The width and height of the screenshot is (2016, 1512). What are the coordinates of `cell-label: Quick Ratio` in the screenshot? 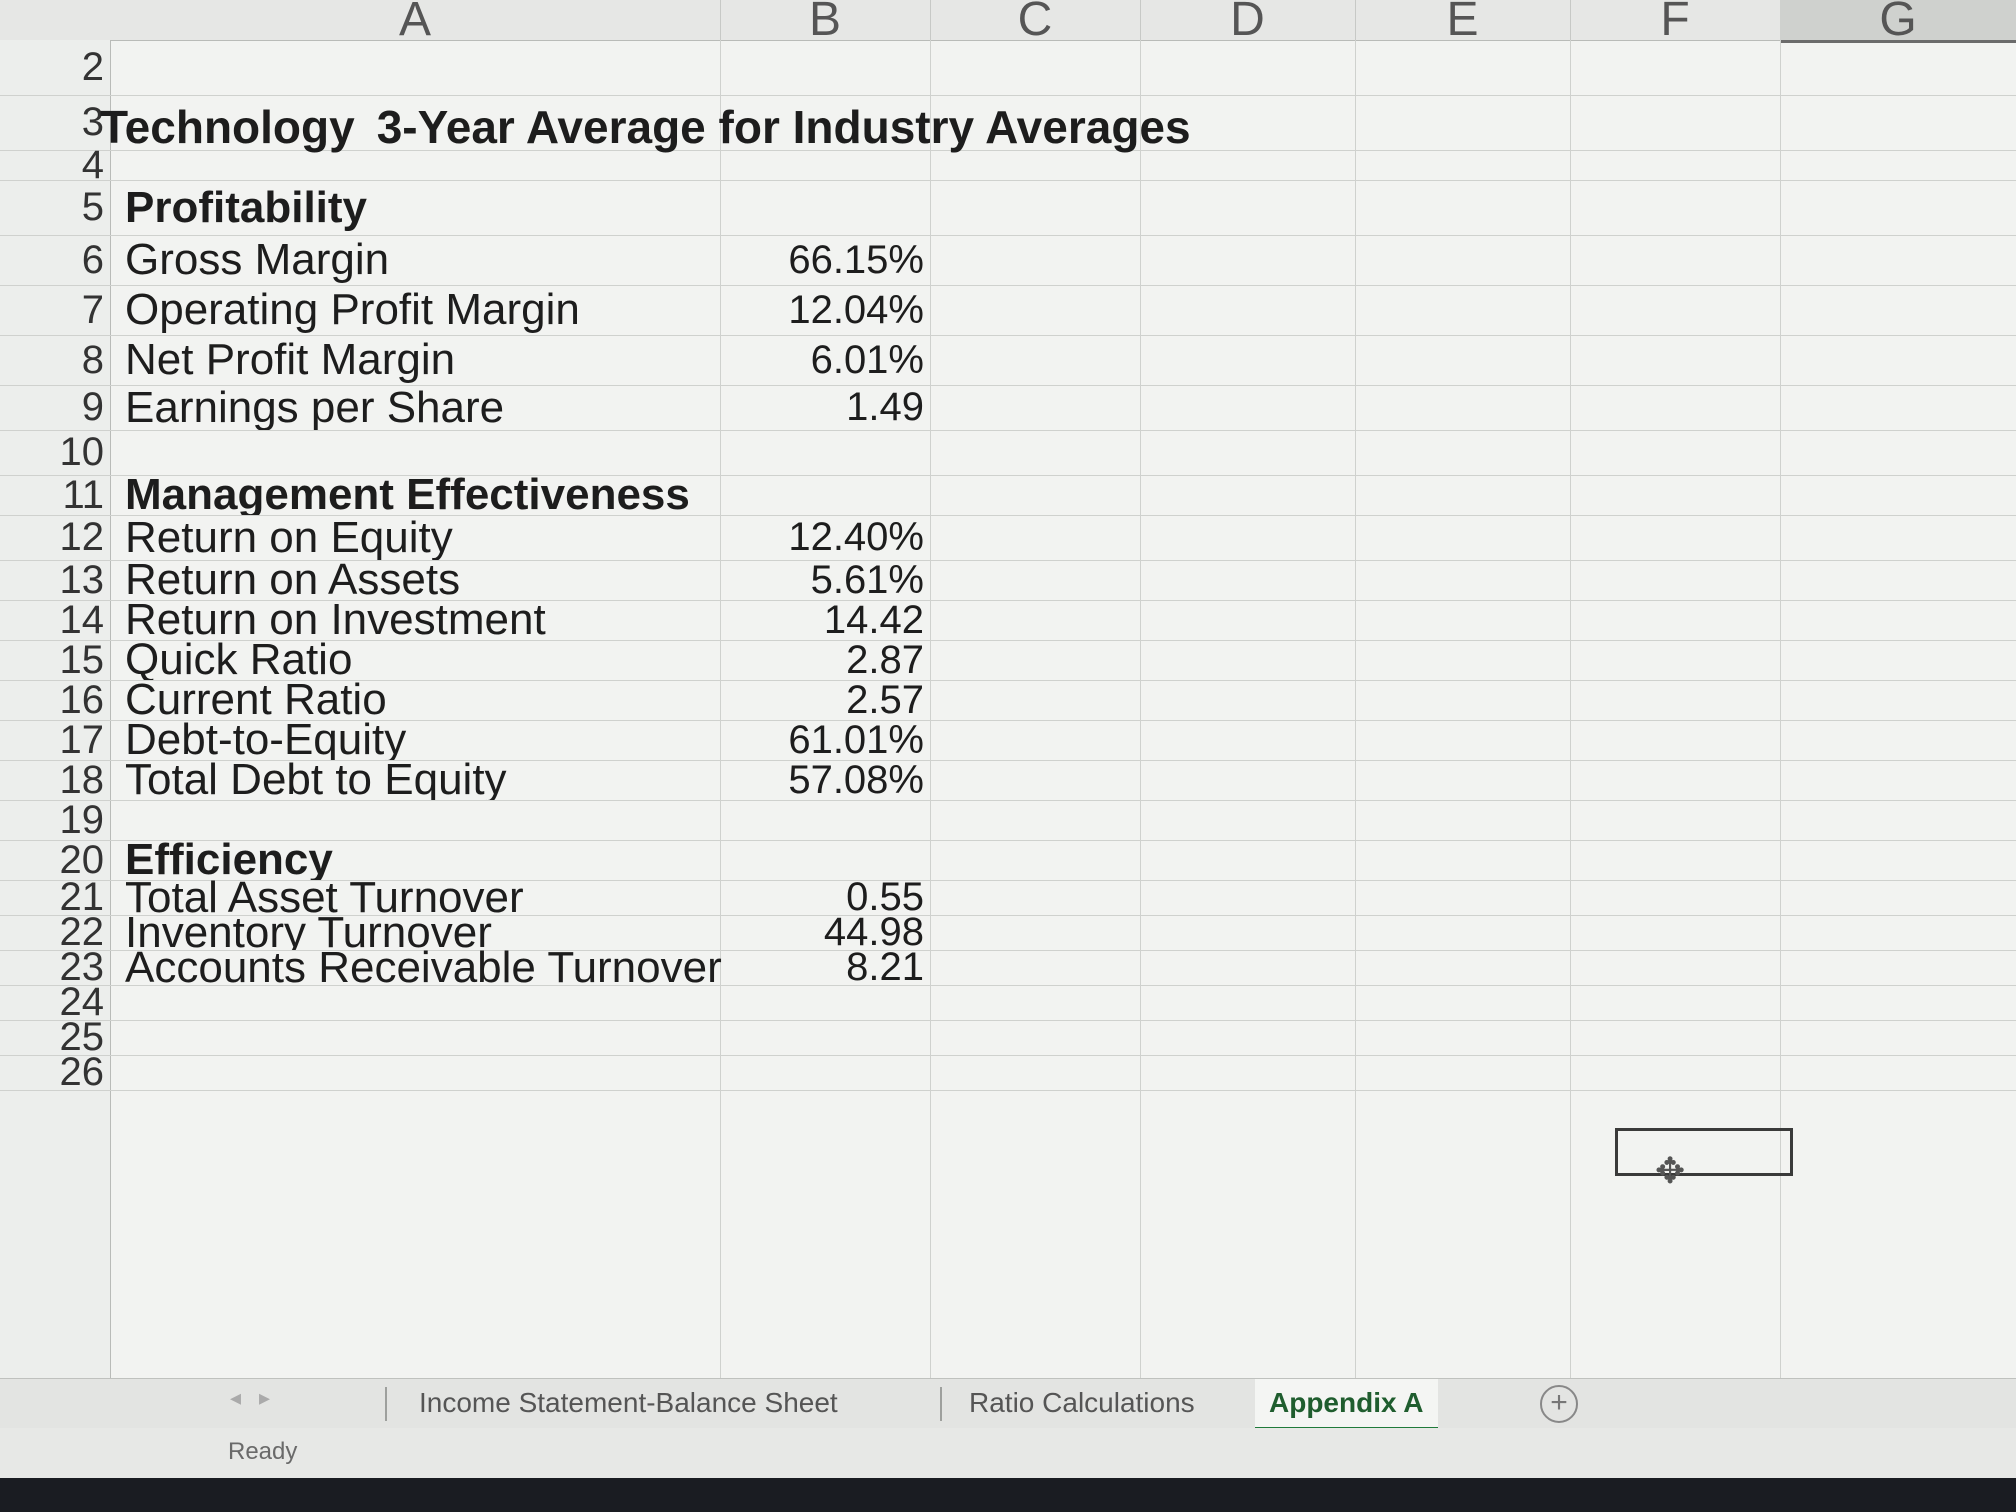 It's located at (239, 660).